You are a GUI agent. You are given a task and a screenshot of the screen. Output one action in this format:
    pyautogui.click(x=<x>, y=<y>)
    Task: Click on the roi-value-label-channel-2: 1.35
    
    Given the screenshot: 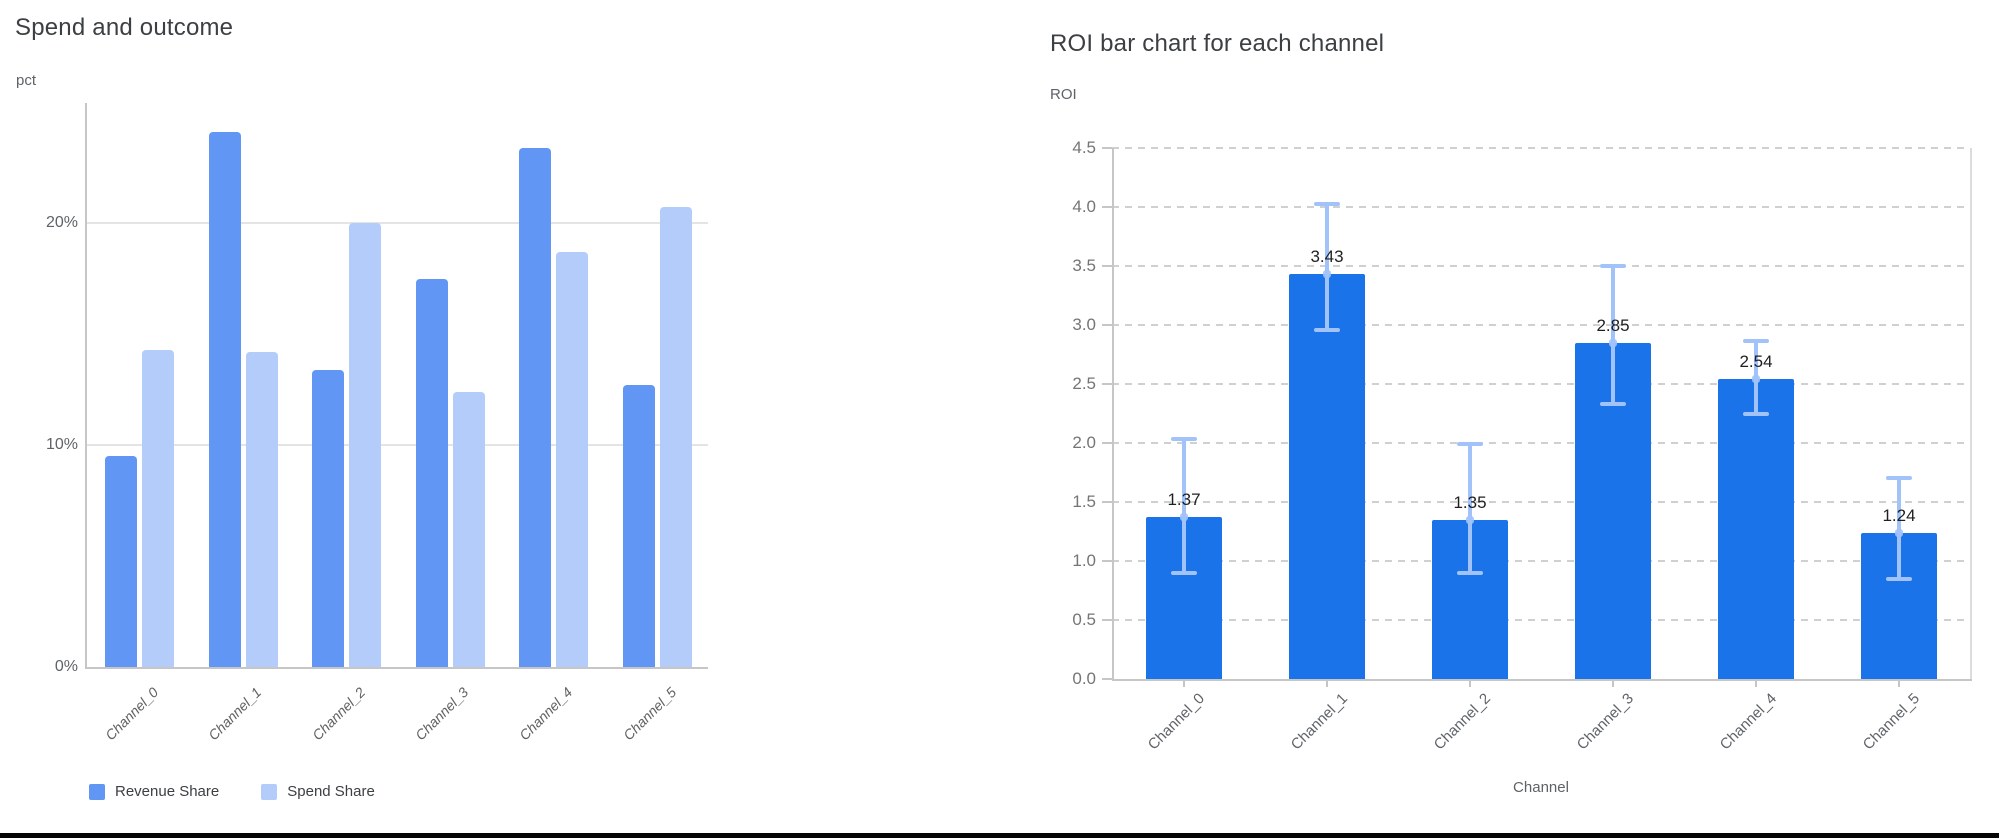 What is the action you would take?
    pyautogui.click(x=1470, y=502)
    